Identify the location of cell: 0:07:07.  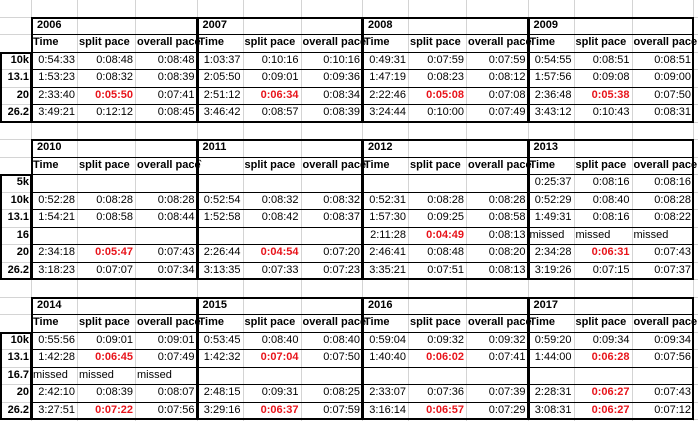
(114, 269).